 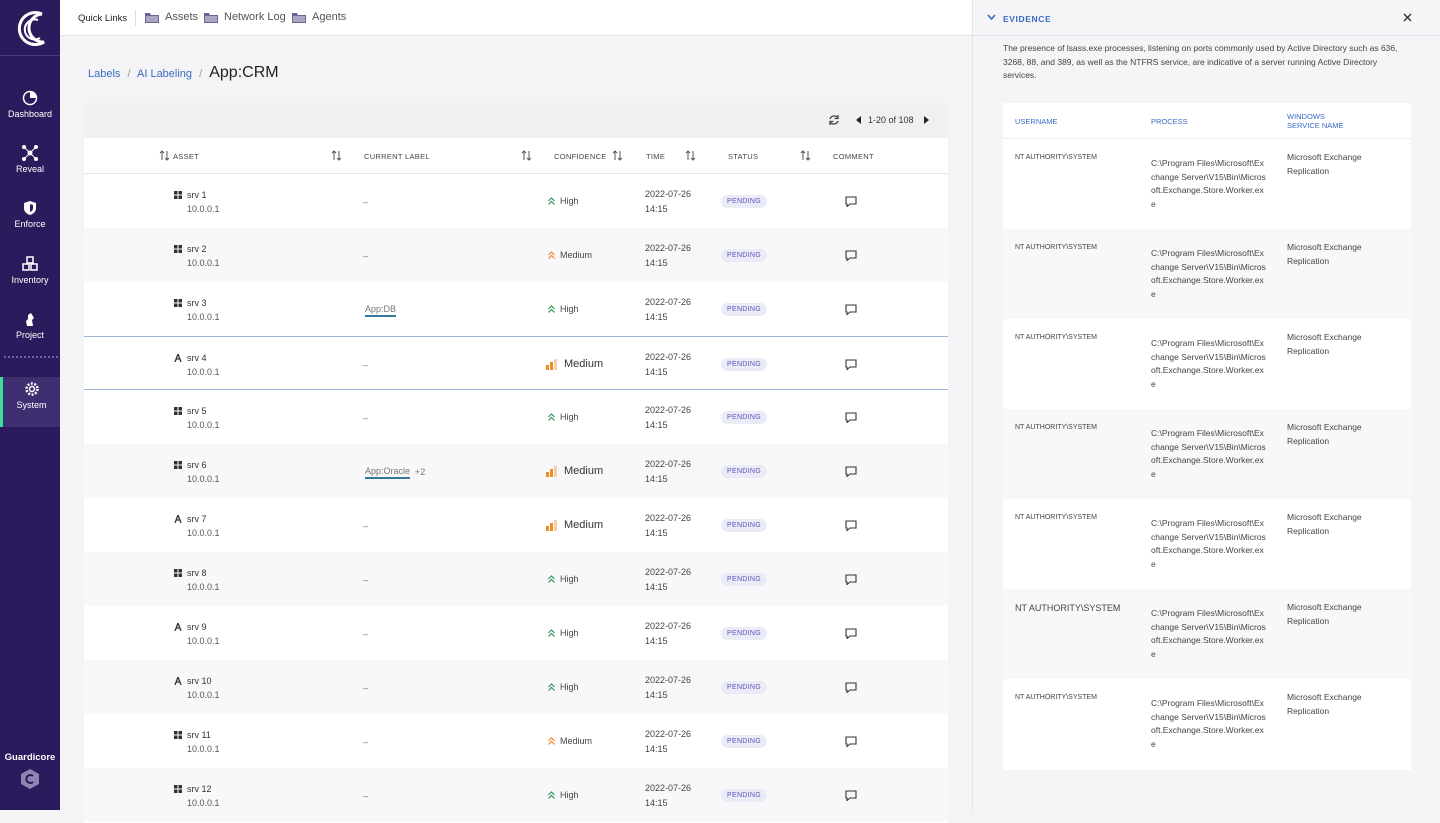 I want to click on quick-link: Network Log, so click(x=255, y=17).